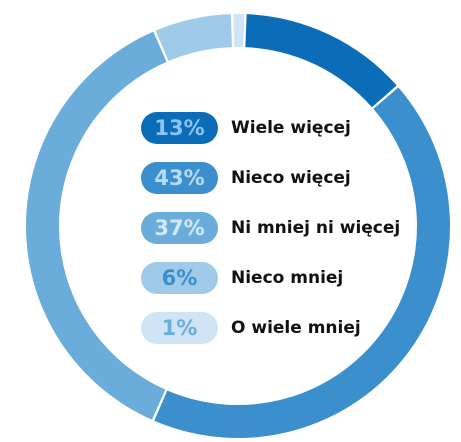 The image size is (461, 442). I want to click on value-label: 1%, so click(180, 328).